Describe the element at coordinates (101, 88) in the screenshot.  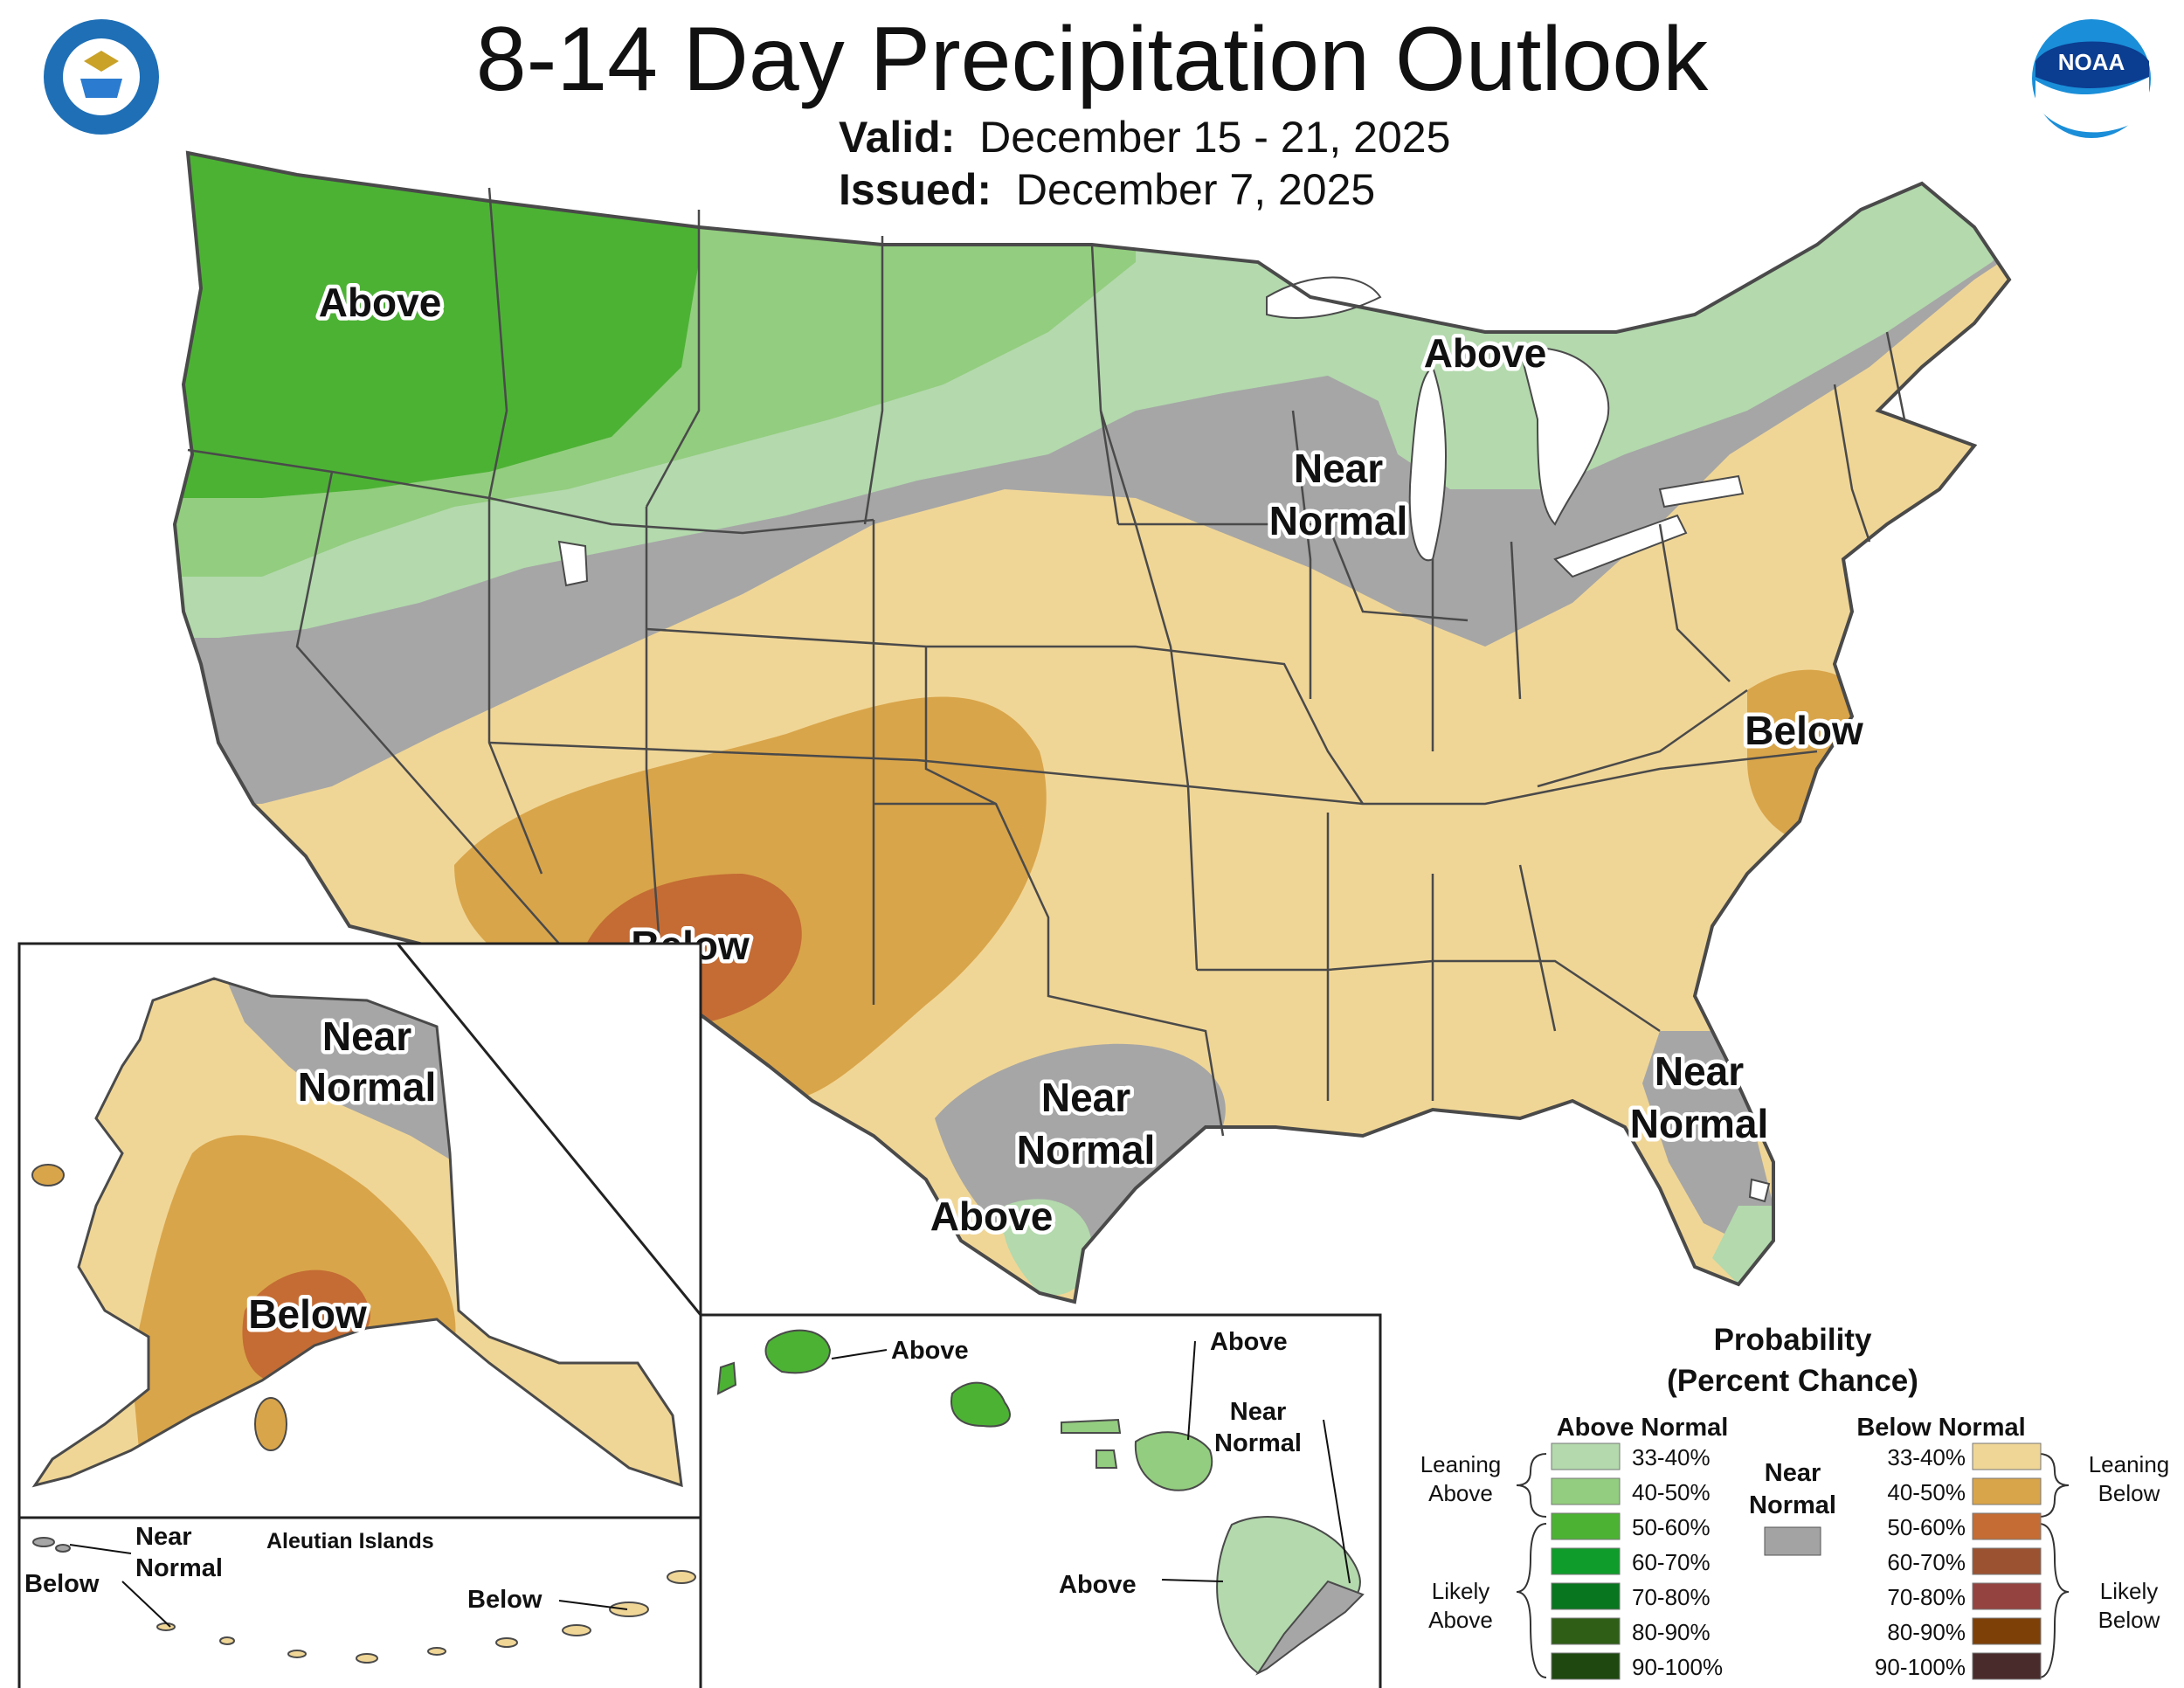
I see `seal-ship` at that location.